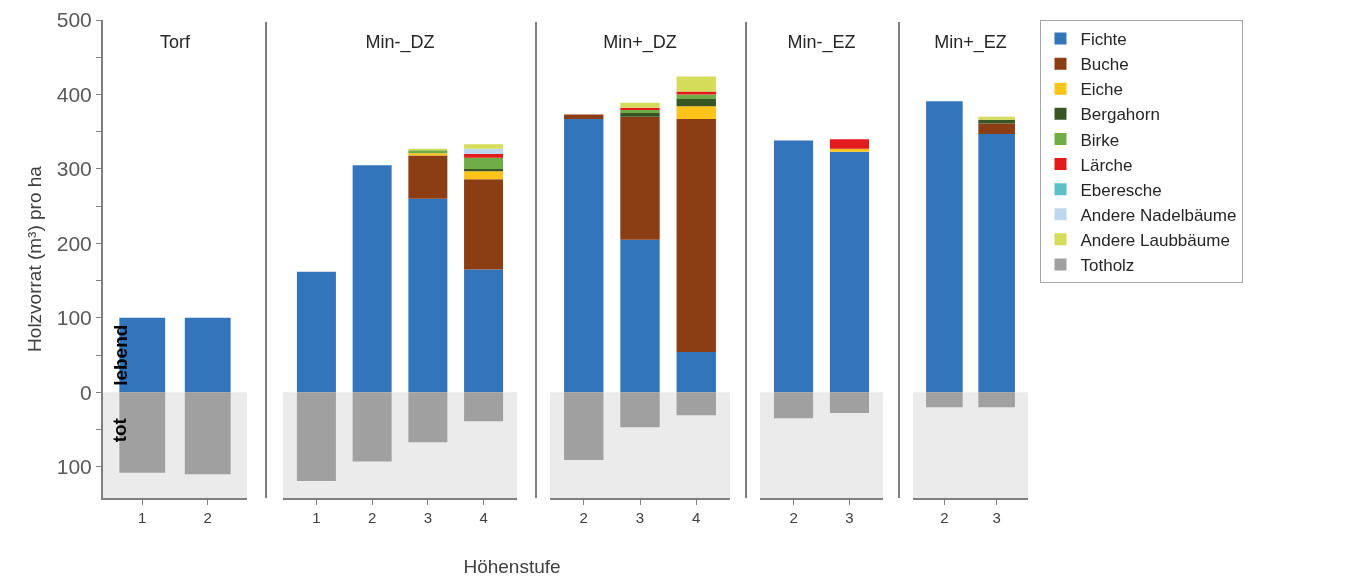  Describe the element at coordinates (86, 392) in the screenshot. I see `y-tick-label: 0` at that location.